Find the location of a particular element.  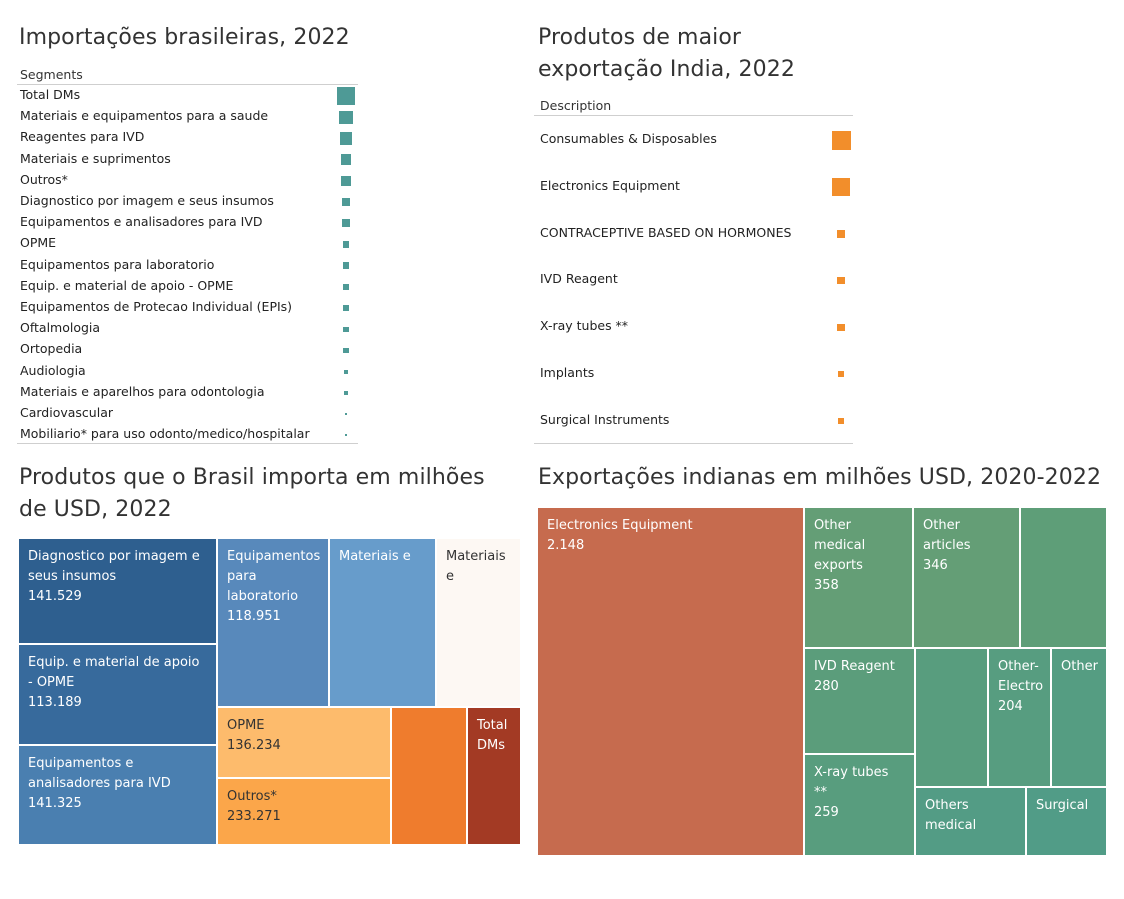

treemap-tile-label: Other-Electro is located at coordinates (1021, 676).